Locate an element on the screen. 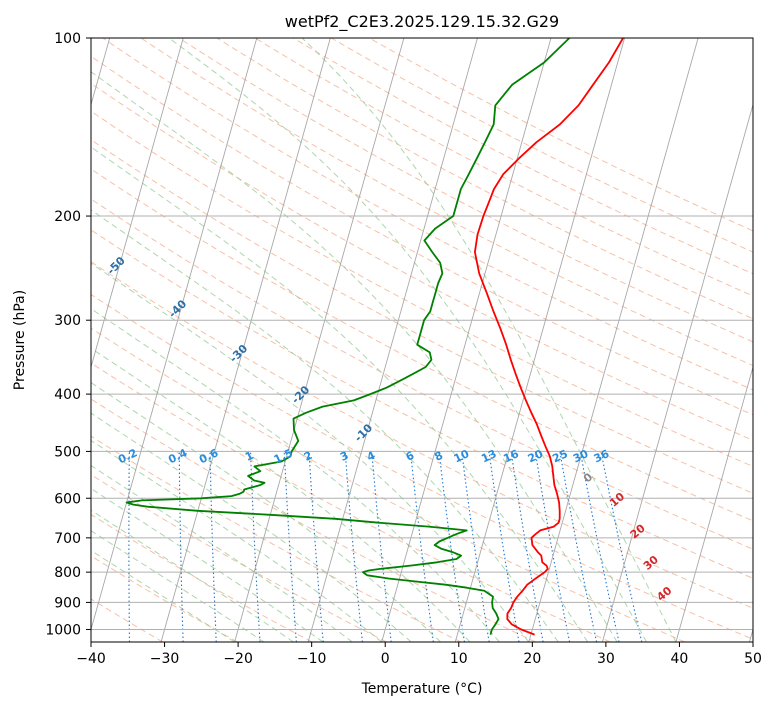 The image size is (775, 708). isotherm-label: -40 is located at coordinates (177, 308).